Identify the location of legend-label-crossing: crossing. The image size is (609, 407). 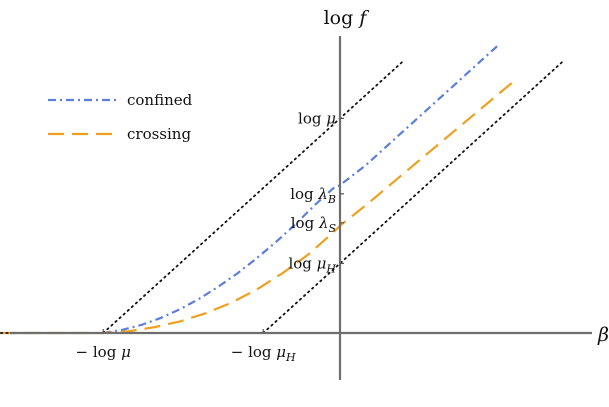
(159, 134).